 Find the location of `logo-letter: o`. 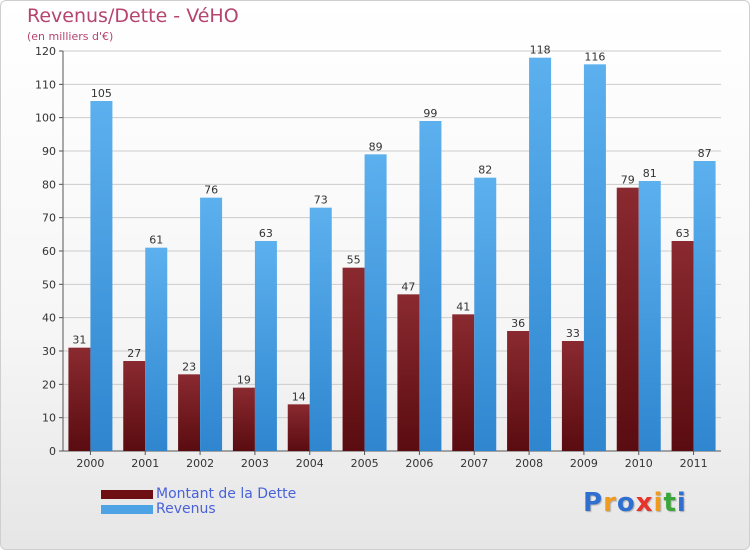

logo-letter: o is located at coordinates (626, 503).